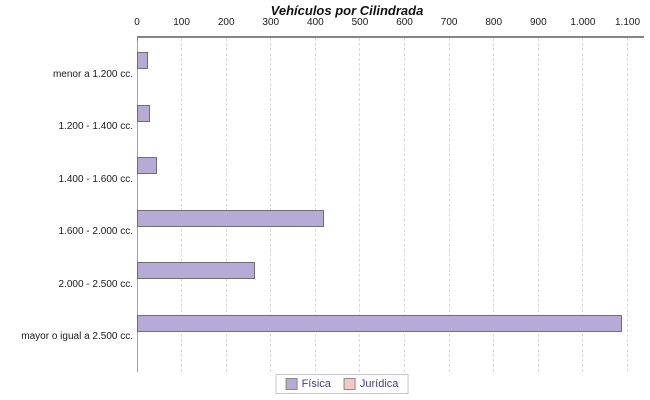 This screenshot has height=400, width=650. Describe the element at coordinates (96, 284) in the screenshot. I see `category-label: 2.000 - 2.500 cc.` at that location.